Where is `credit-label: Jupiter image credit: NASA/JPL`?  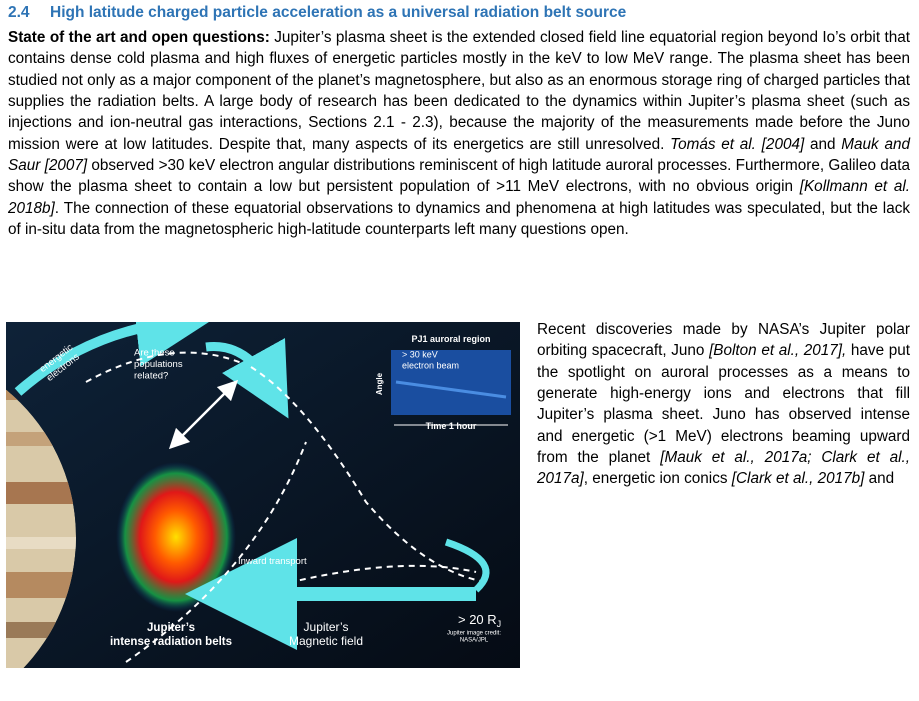 credit-label: Jupiter image credit: NASA/JPL is located at coordinates (474, 636).